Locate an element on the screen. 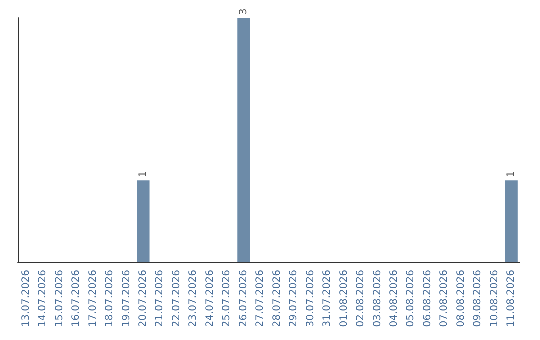 The width and height of the screenshot is (540, 340). x-tick-label: 23.07.2026 is located at coordinates (194, 299).